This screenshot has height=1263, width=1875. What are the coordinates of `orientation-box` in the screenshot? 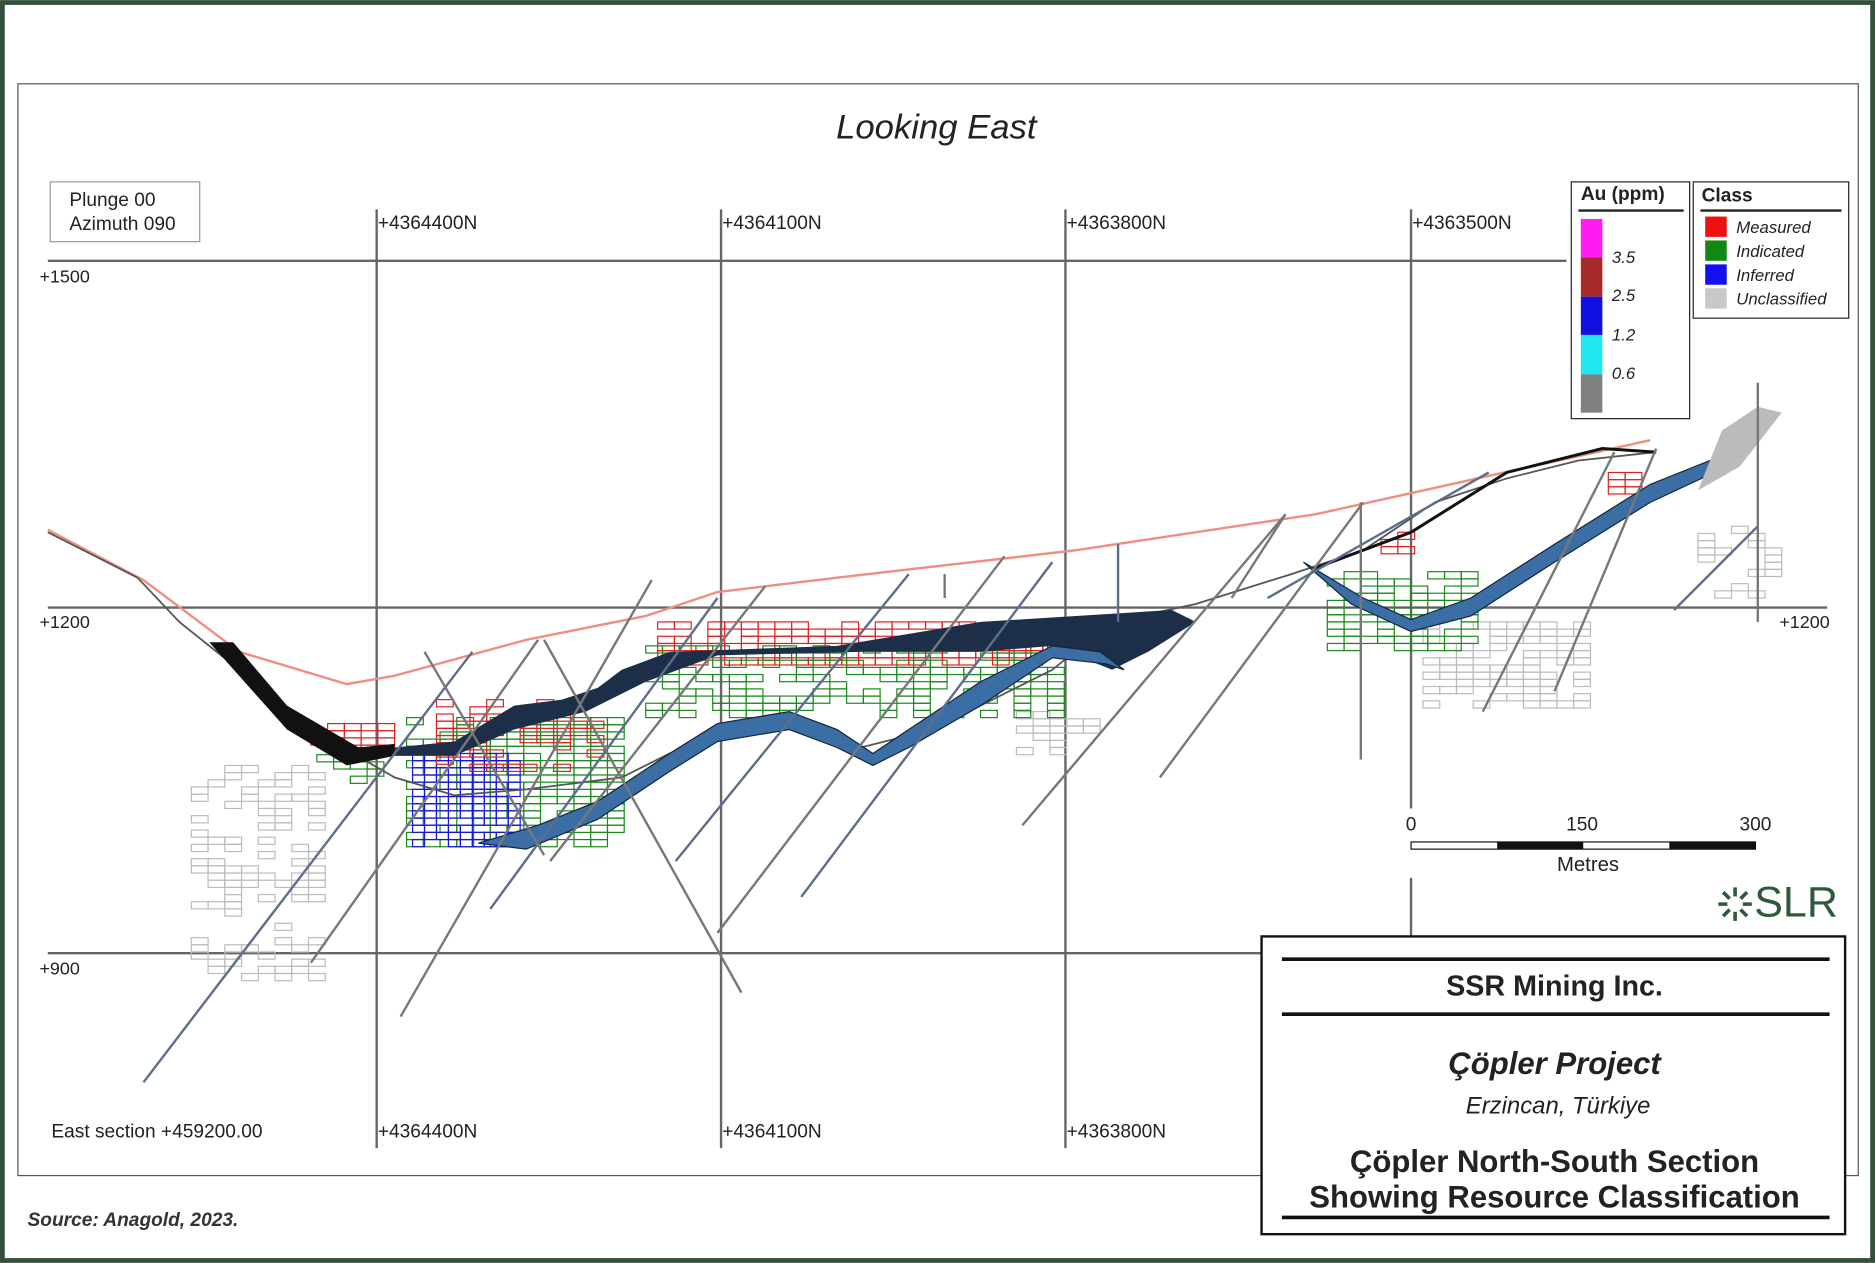 It's located at (125, 212).